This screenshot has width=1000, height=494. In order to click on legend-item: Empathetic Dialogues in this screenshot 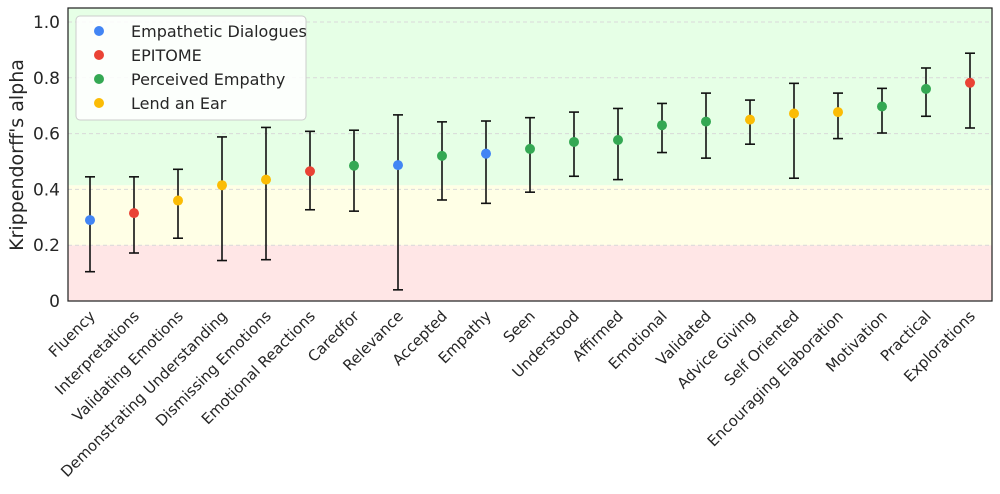, I will do `click(200, 31)`.